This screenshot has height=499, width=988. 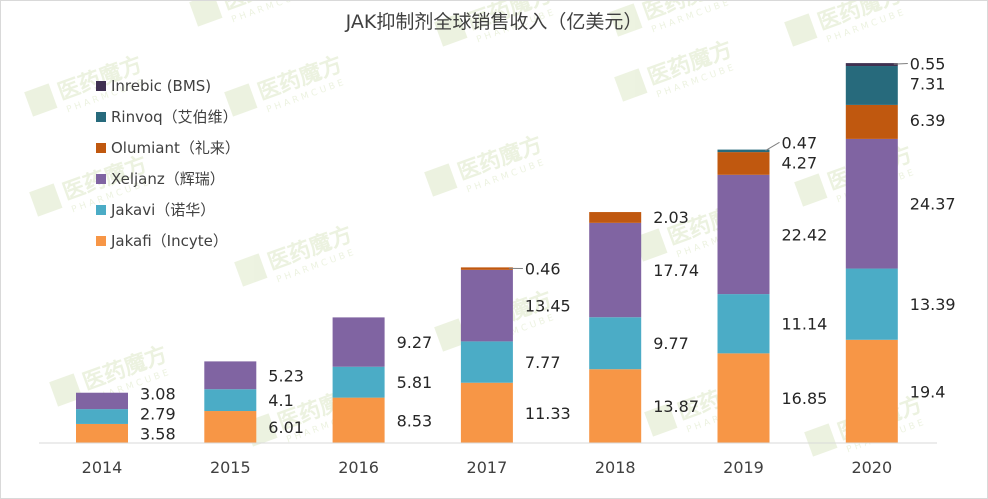 What do you see at coordinates (415, 420) in the screenshot?
I see `data-label: 8.53` at bounding box center [415, 420].